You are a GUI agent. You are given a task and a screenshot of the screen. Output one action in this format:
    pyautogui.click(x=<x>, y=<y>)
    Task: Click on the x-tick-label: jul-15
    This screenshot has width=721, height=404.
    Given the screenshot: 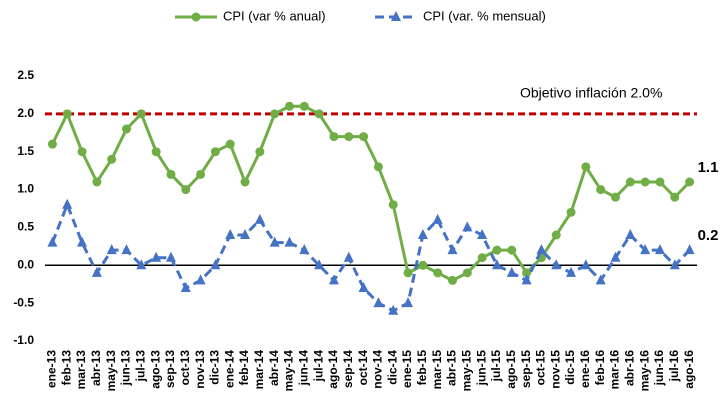 What is the action you would take?
    pyautogui.click(x=496, y=366)
    